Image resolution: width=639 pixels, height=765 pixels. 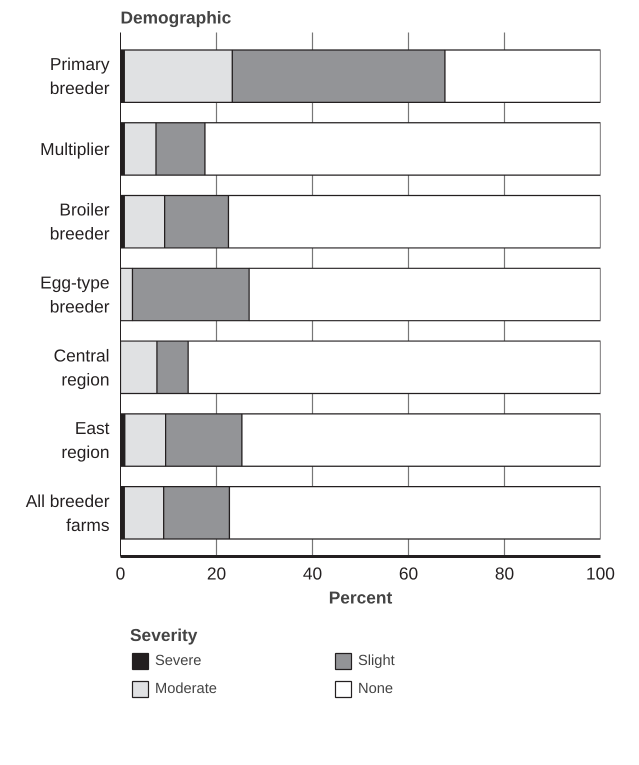 What do you see at coordinates (80, 222) in the screenshot?
I see `y-tick-label: Broiler breeder` at bounding box center [80, 222].